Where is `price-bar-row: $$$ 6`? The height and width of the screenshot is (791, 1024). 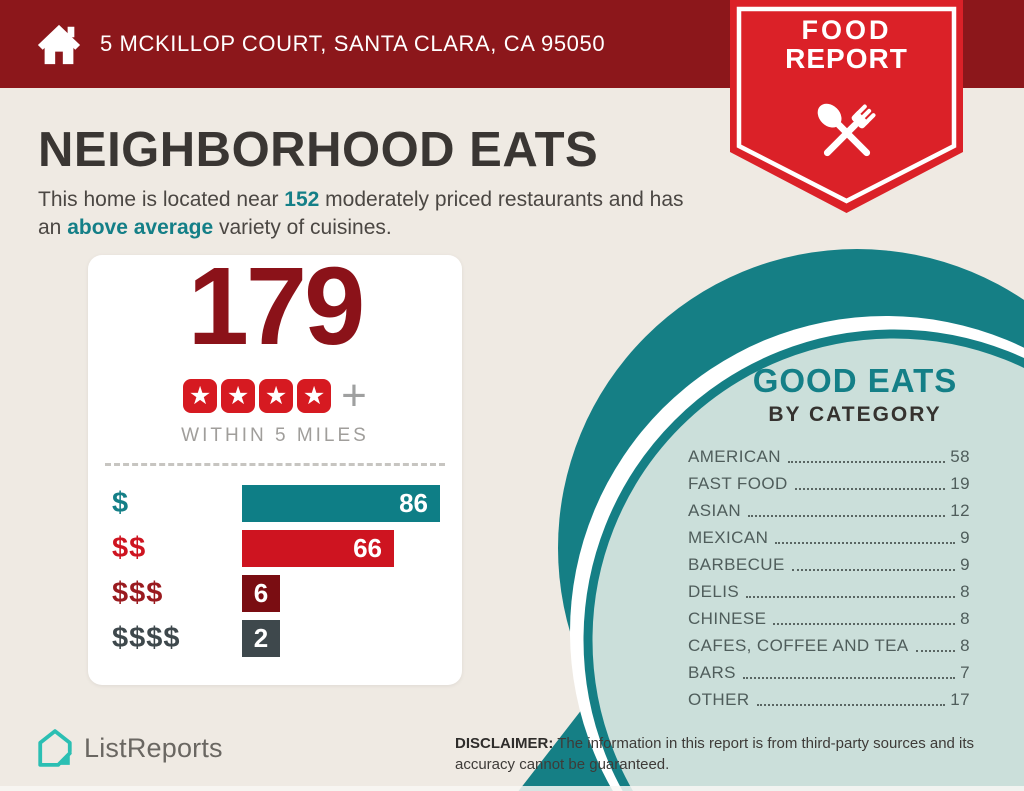
price-bar-row: $$$ 6 is located at coordinates (276, 593).